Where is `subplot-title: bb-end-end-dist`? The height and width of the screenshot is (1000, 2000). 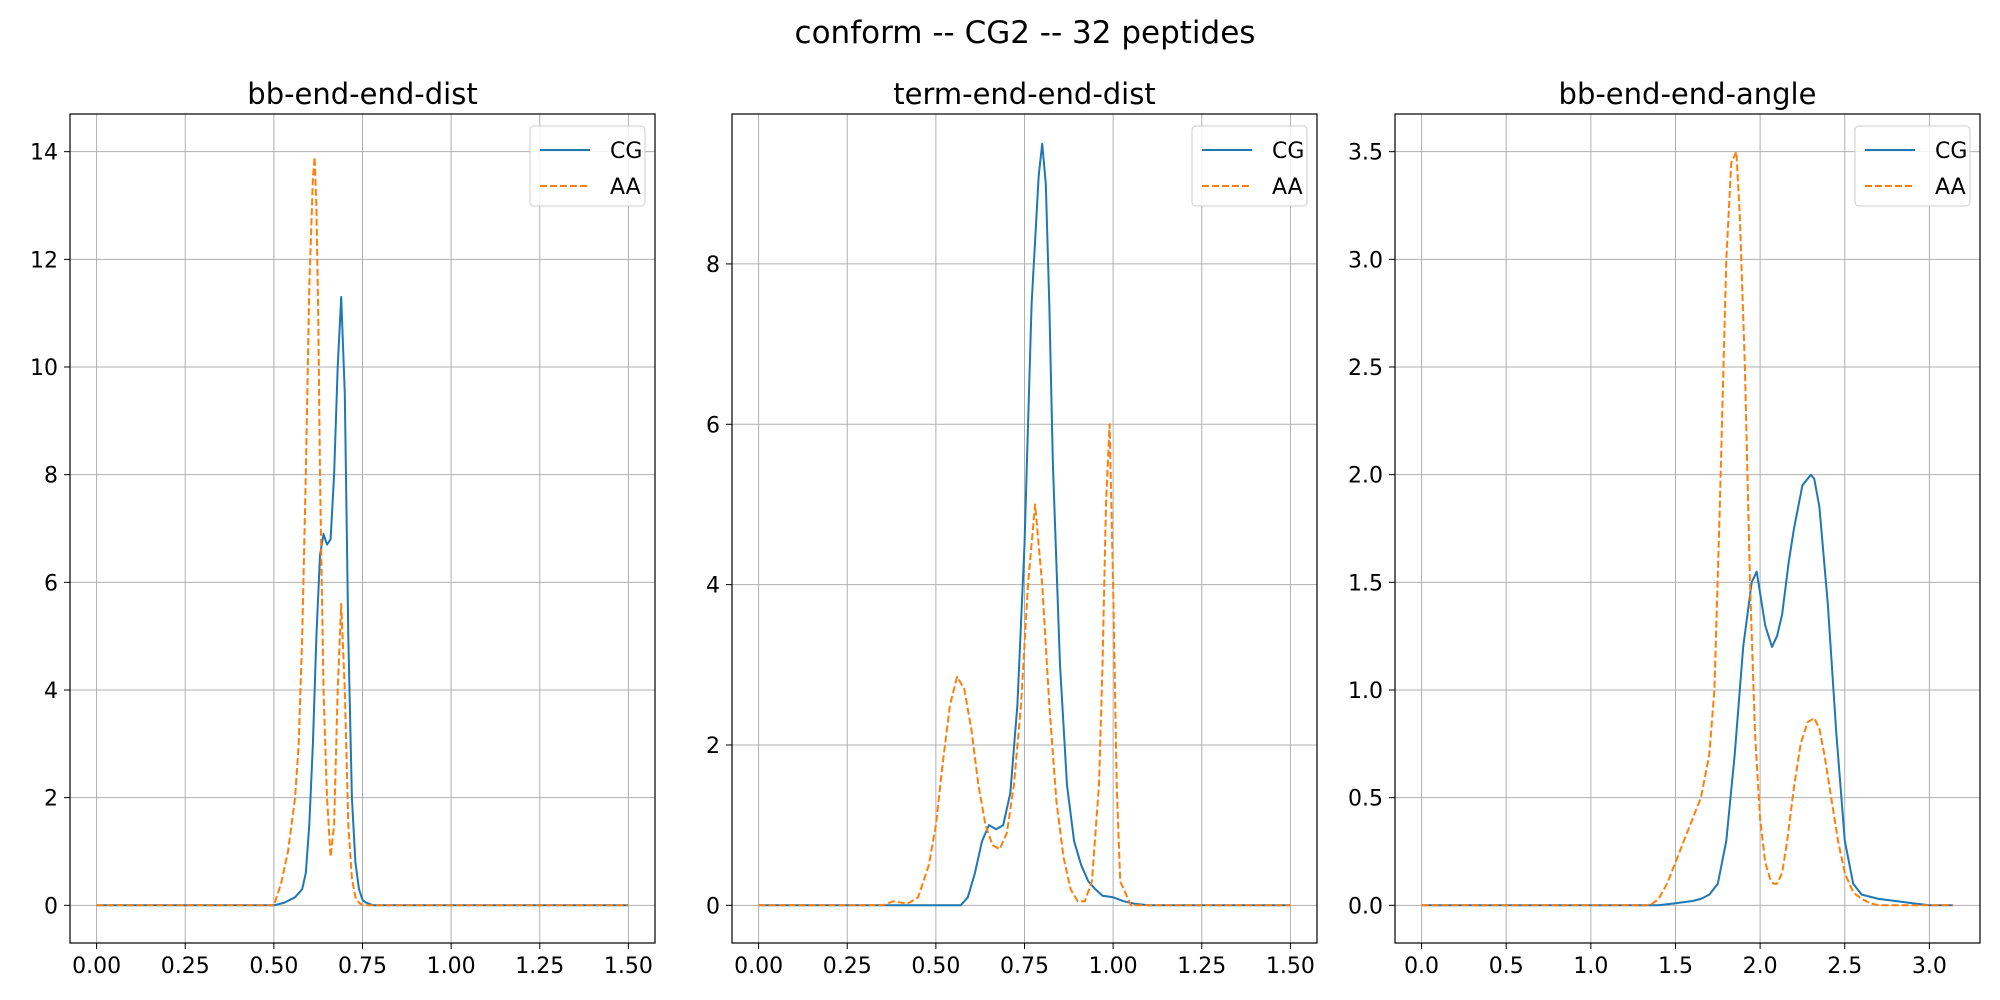 subplot-title: bb-end-end-dist is located at coordinates (362, 94).